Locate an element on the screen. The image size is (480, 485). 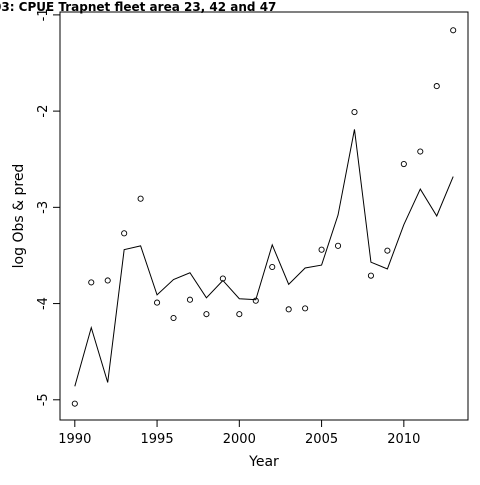
x-axis: 1990 1995 2000 2005 2010 is located at coordinates (239, 433).